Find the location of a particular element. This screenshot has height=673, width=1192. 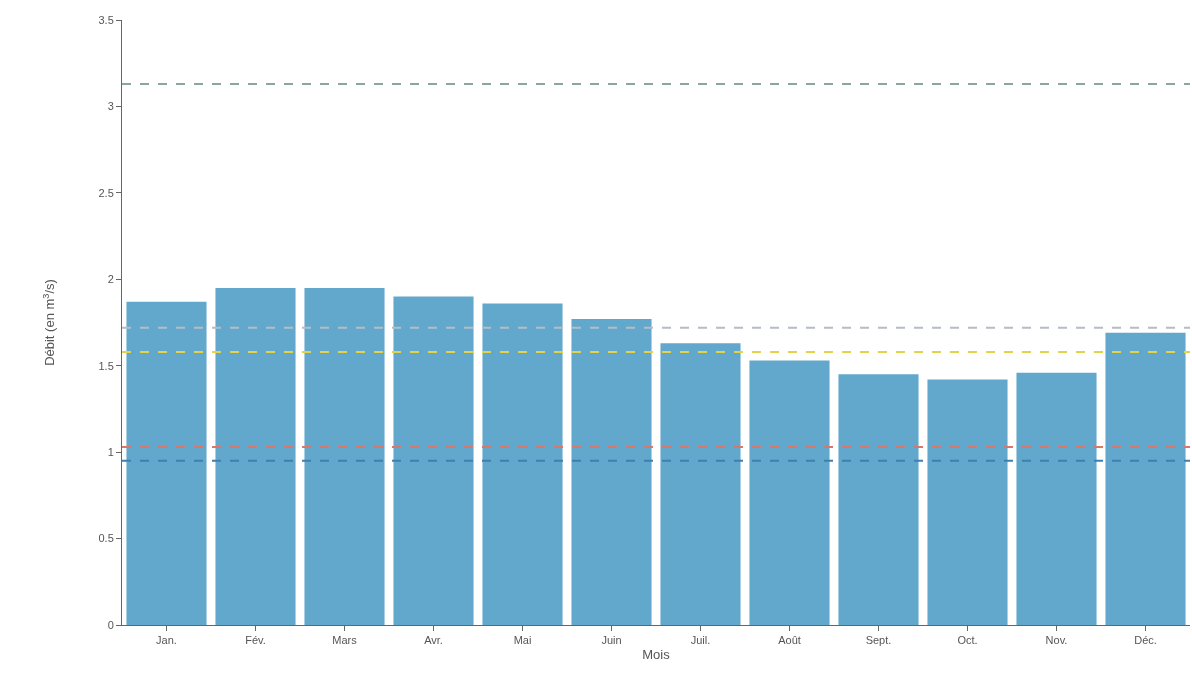

x-tick-label: Jan. is located at coordinates (166, 640).